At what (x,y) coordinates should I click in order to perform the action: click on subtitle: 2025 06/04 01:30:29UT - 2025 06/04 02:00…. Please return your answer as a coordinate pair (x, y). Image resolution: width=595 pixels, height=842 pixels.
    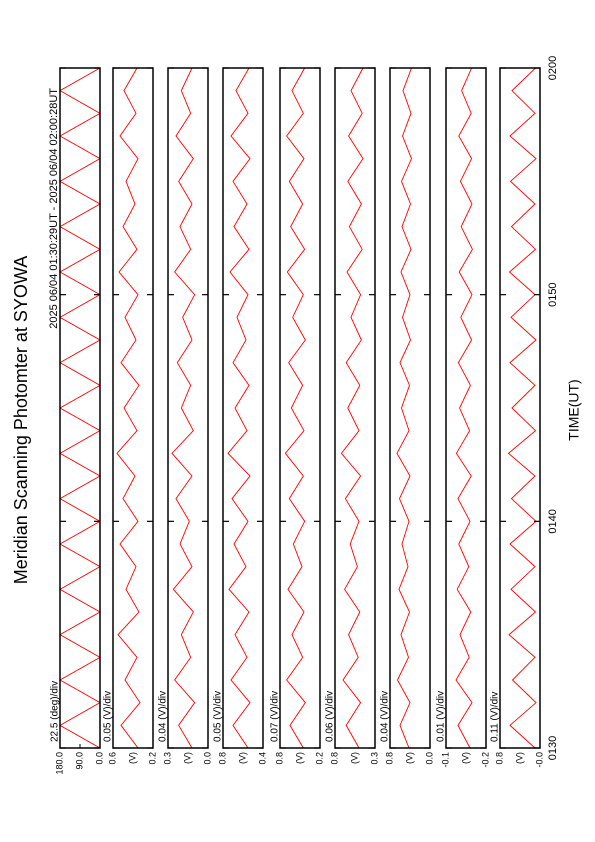
    Looking at the image, I should click on (54, 208).